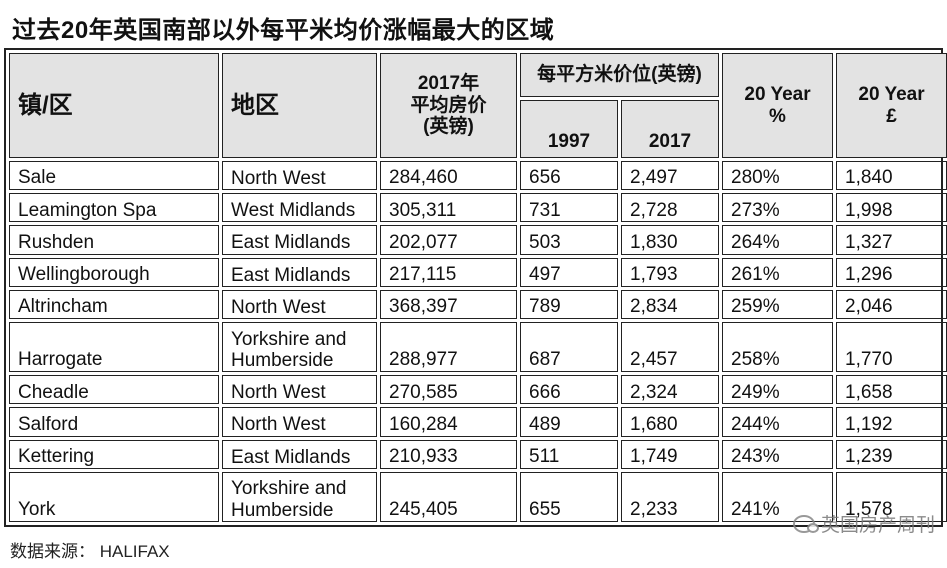 Image resolution: width=947 pixels, height=568 pixels. Describe the element at coordinates (448, 347) in the screenshot. I see `cell-avg: 288,977` at that location.